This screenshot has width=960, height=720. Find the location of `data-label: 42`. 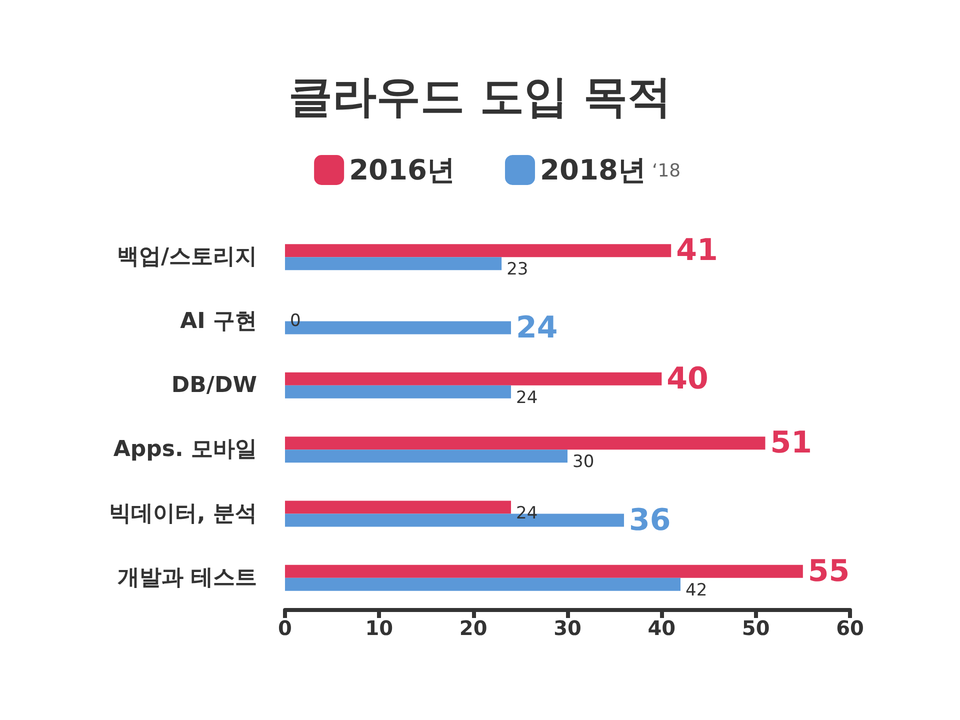

data-label: 42 is located at coordinates (697, 590).